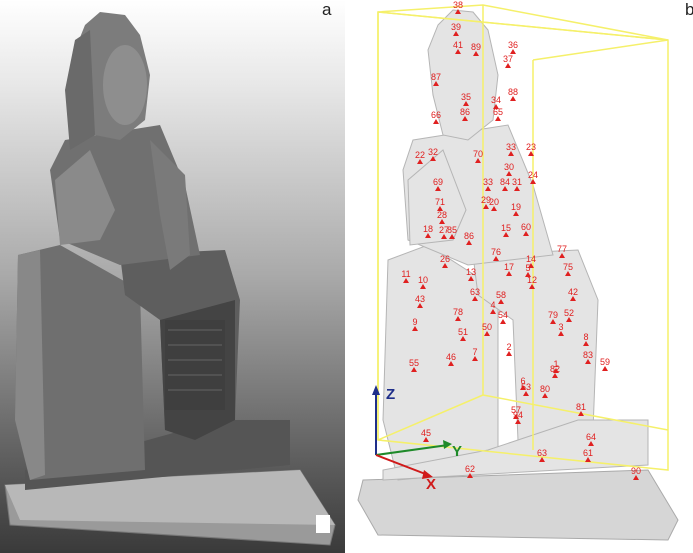  I want to click on target-marker-label: 30, so click(509, 167).